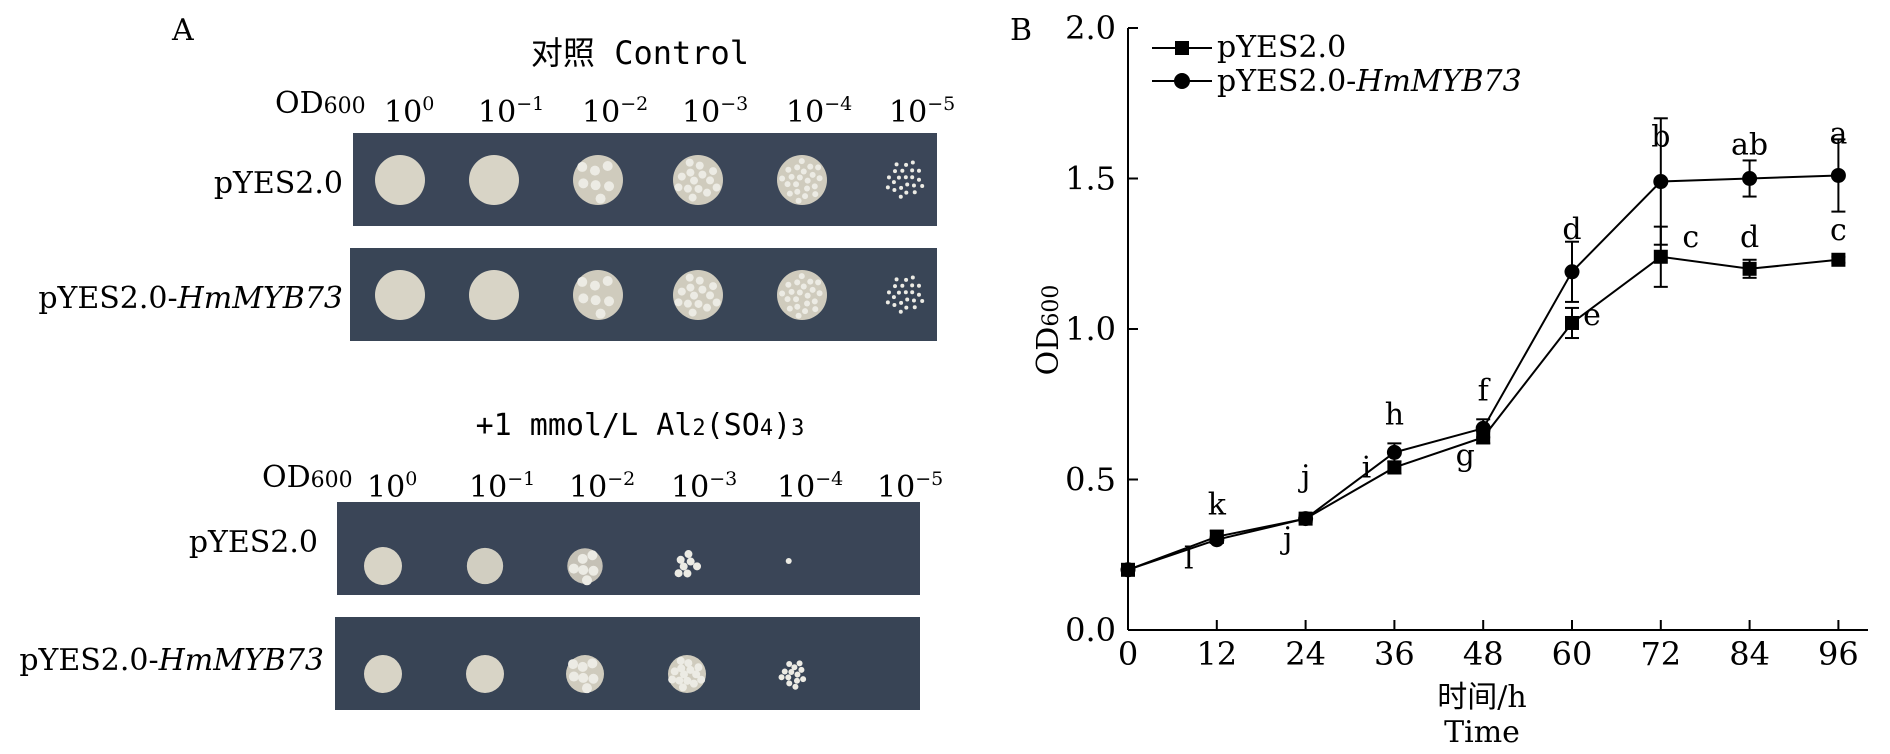  What do you see at coordinates (1482, 732) in the screenshot?
I see `x-axis-label-english: Time` at bounding box center [1482, 732].